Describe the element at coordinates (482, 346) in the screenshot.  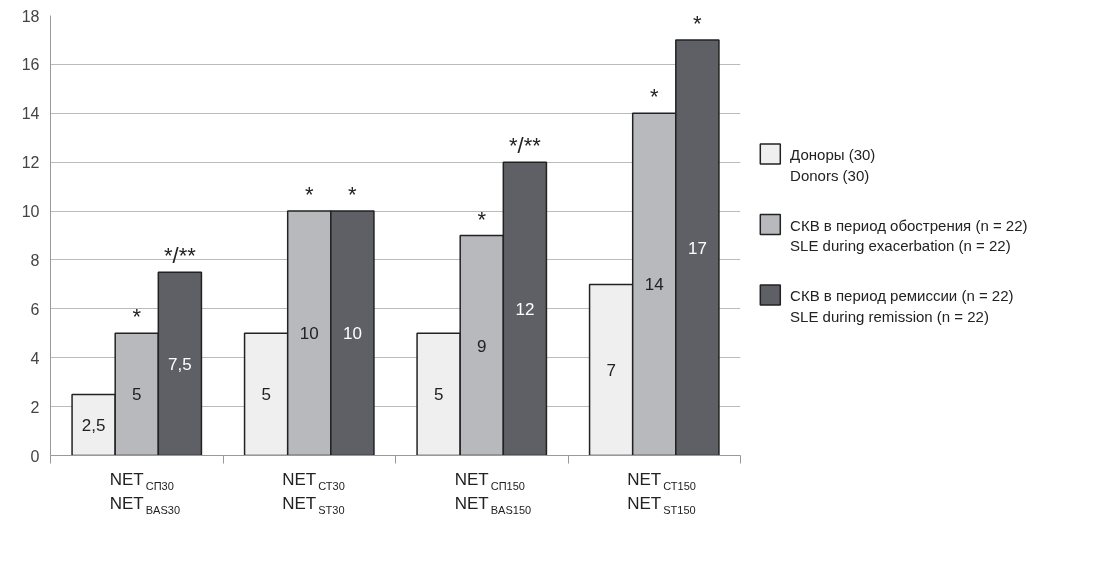
I see `data-label: 9` at that location.